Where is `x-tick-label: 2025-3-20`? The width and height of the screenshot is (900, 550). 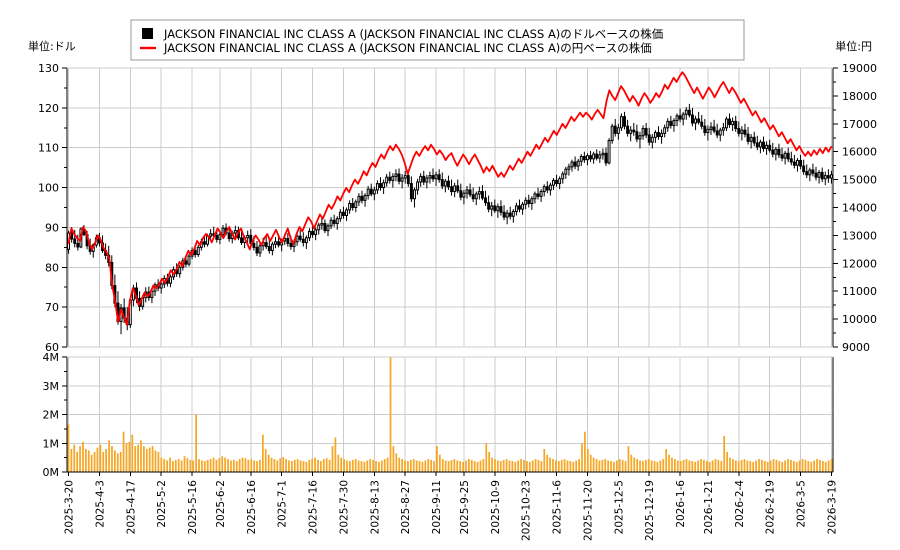 x-tick-label: 2025-3-20 is located at coordinates (70, 507).